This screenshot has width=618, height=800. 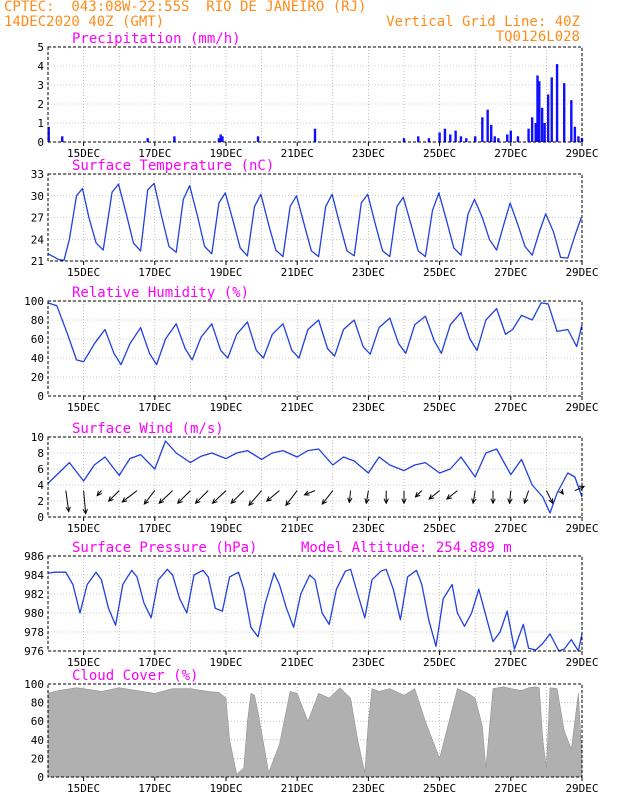 What do you see at coordinates (34, 594) in the screenshot?
I see `y-tick-label: 982` at bounding box center [34, 594].